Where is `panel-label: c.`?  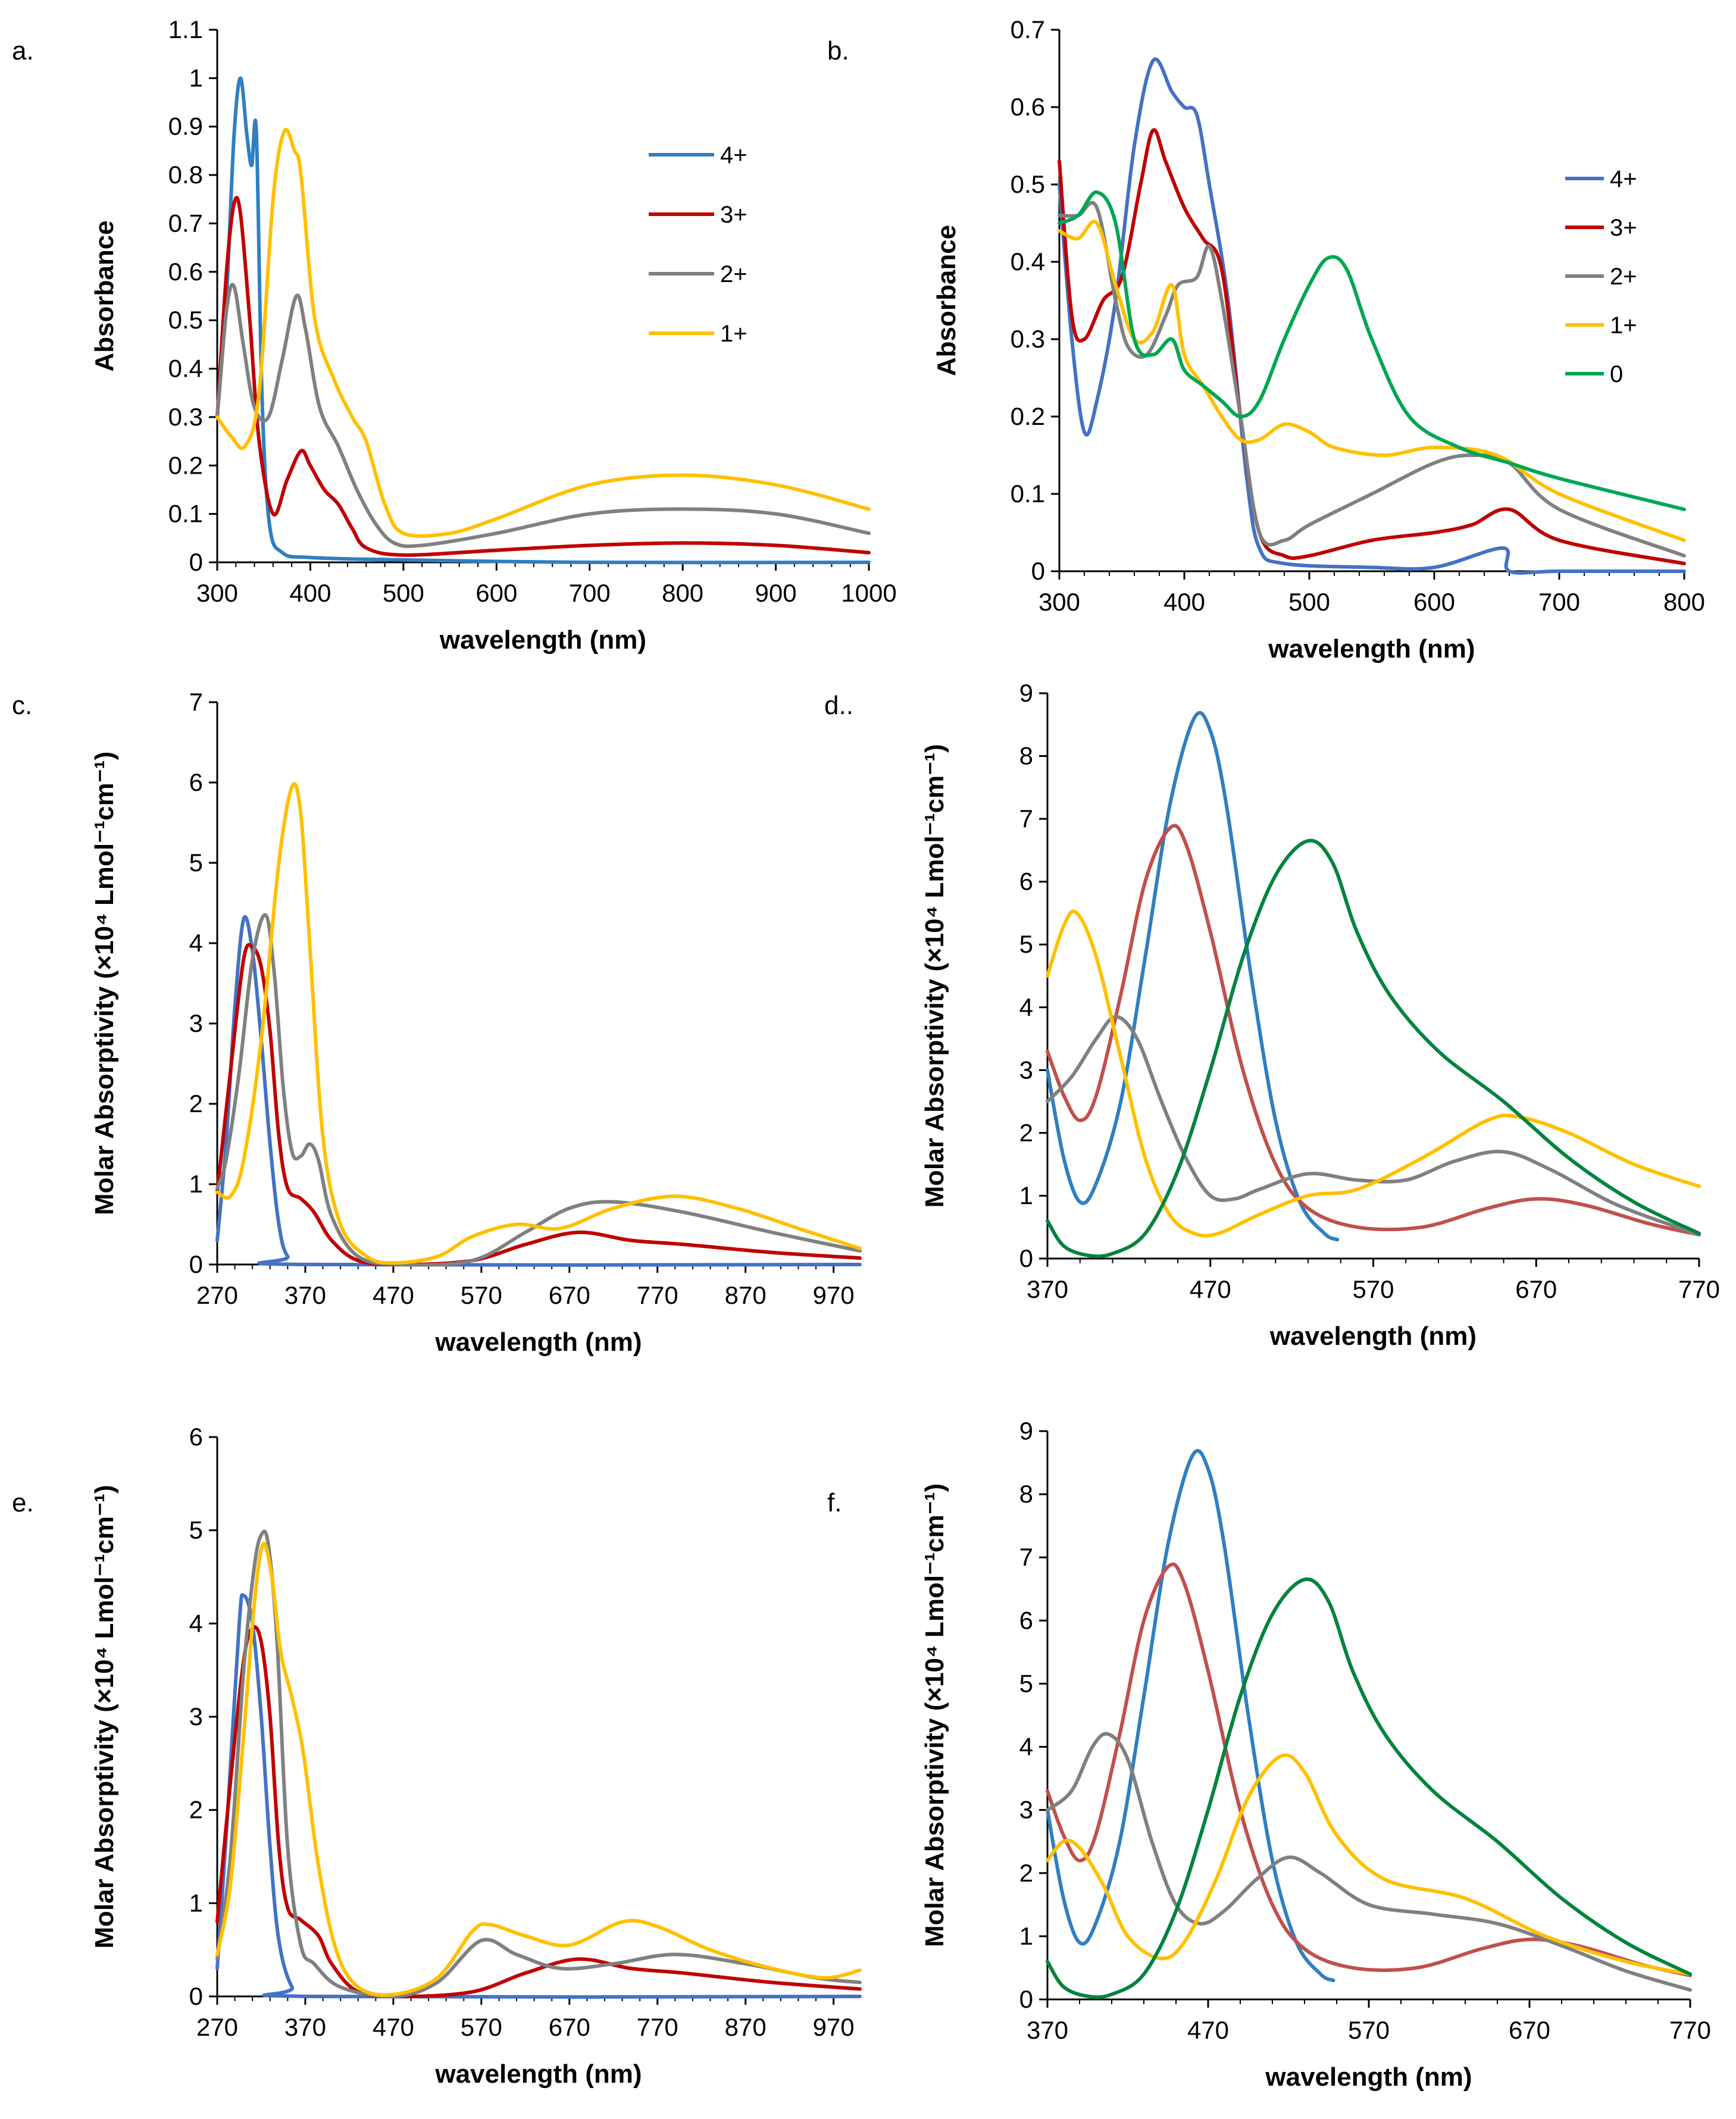 panel-label: c. is located at coordinates (22, 705).